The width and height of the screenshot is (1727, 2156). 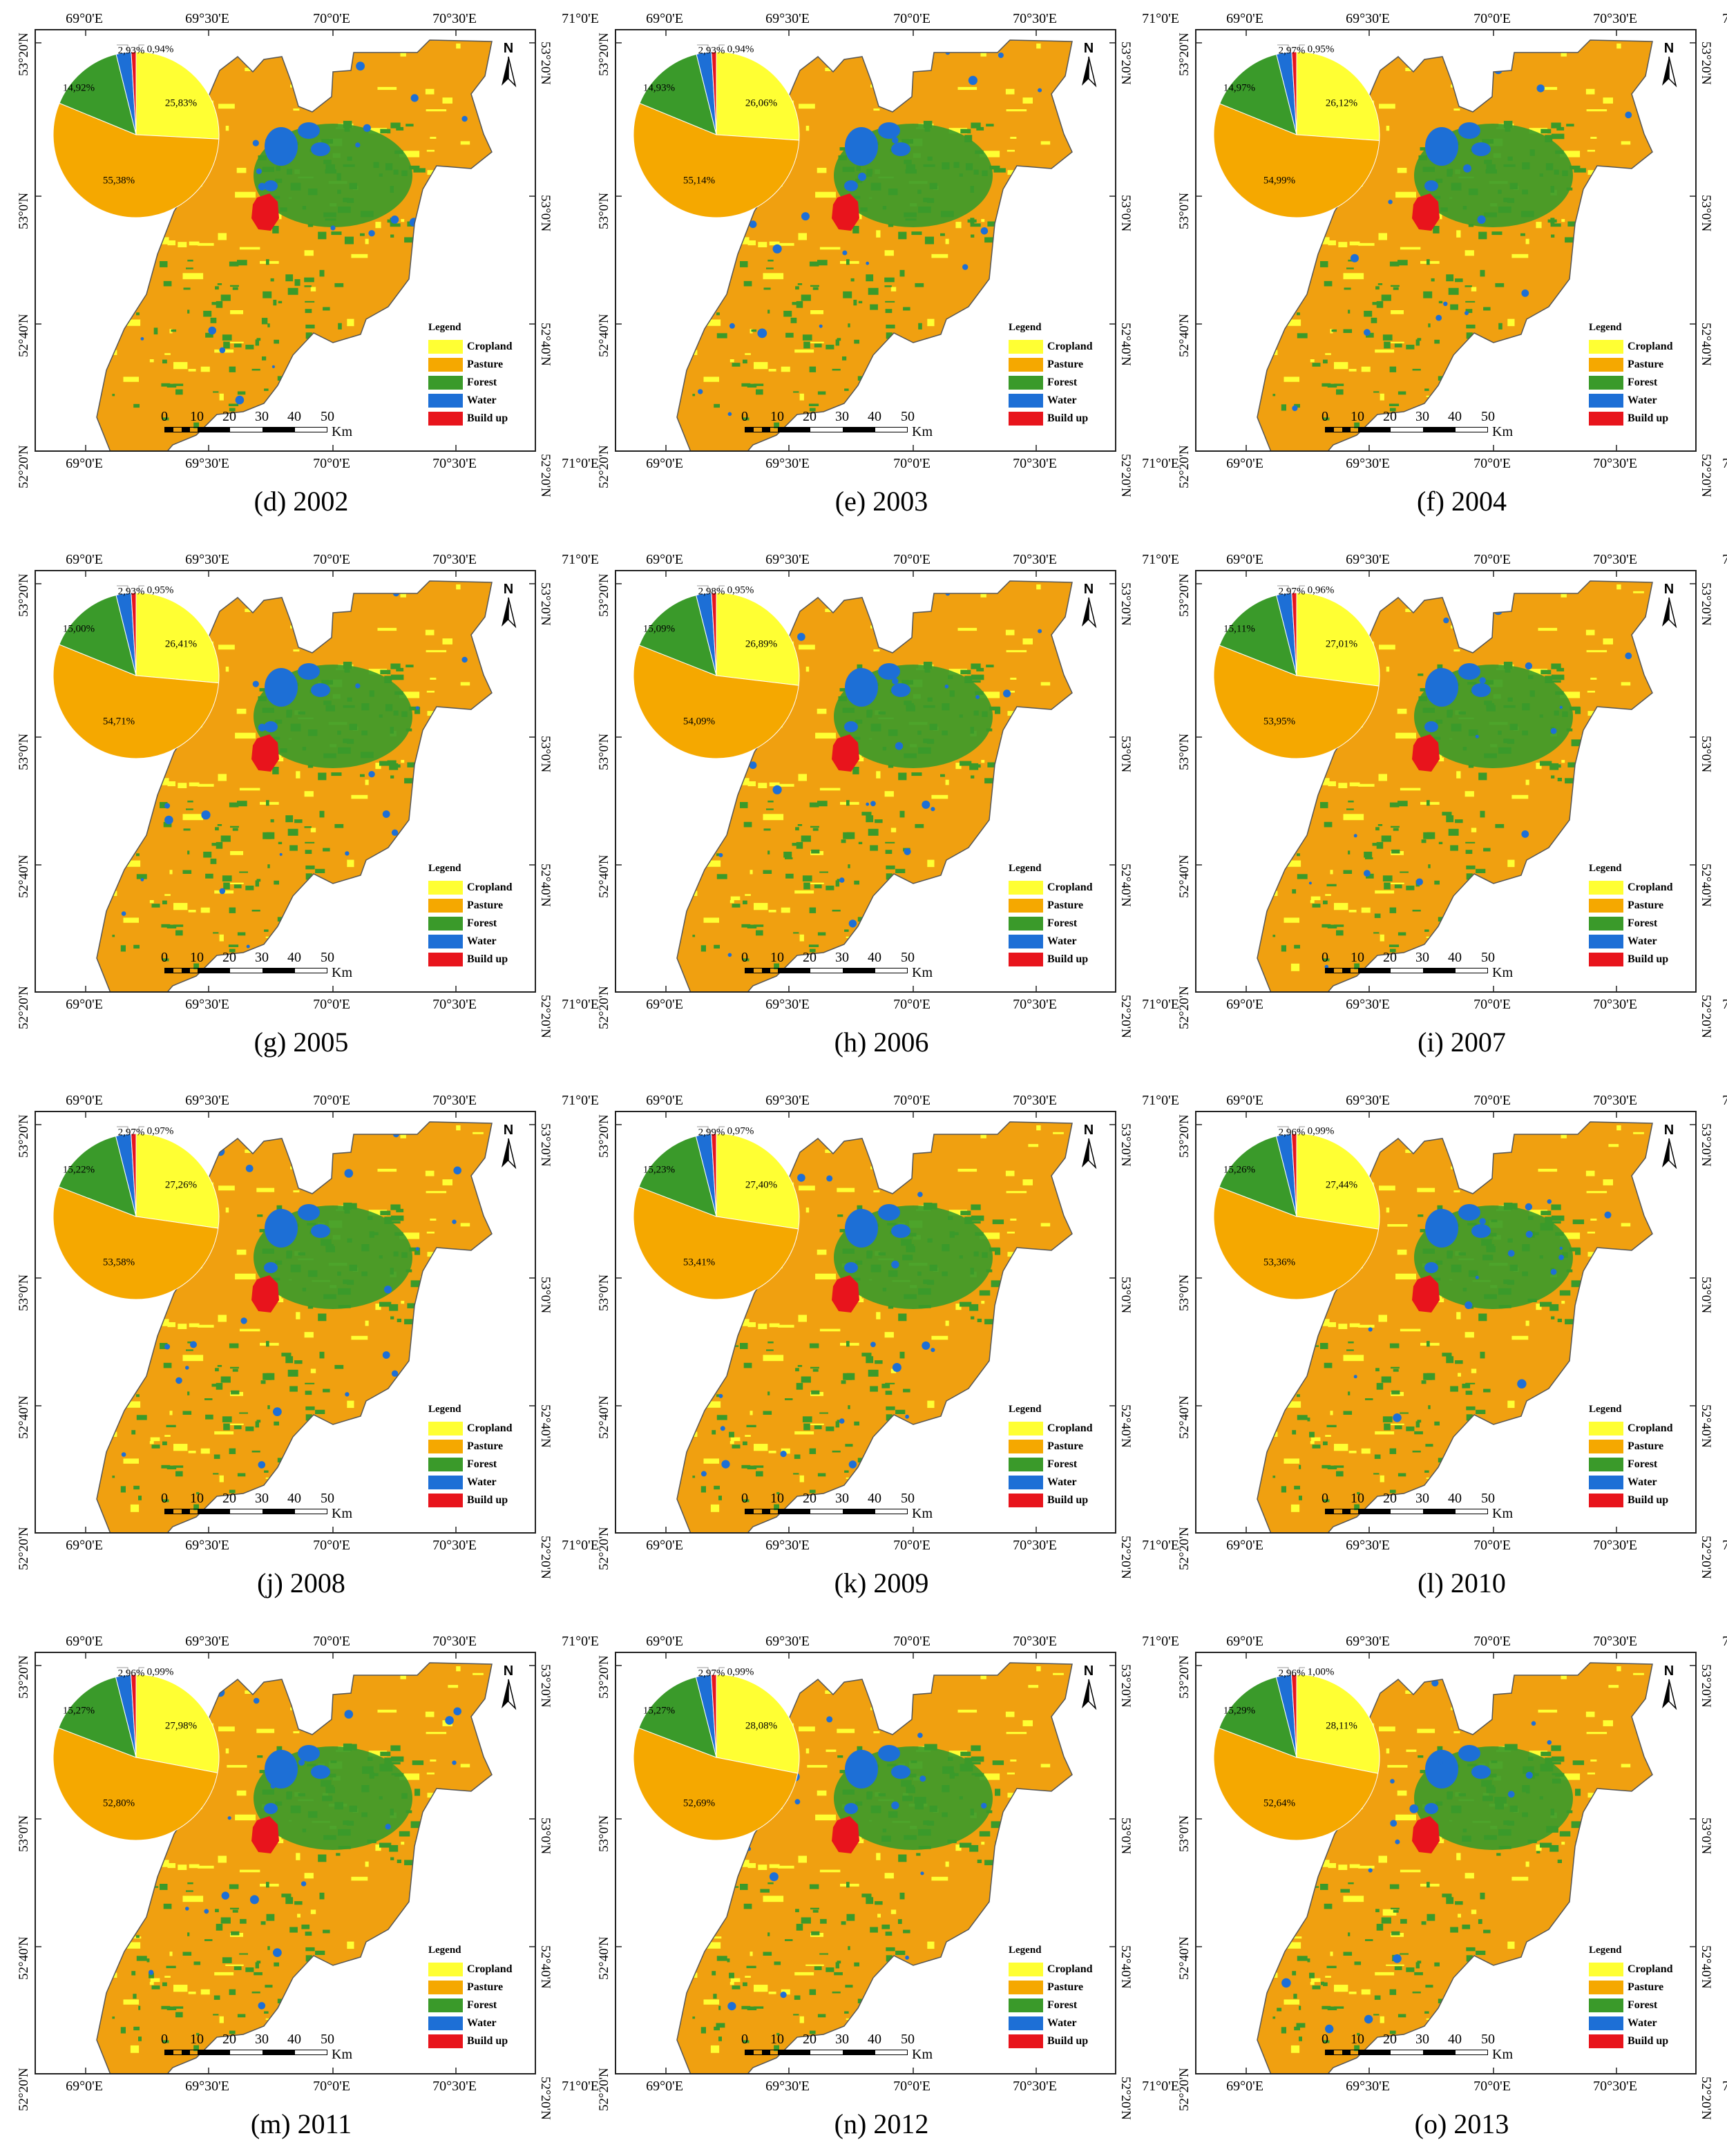 I want to click on pie-label-cropland: 26,06%, so click(x=761, y=104).